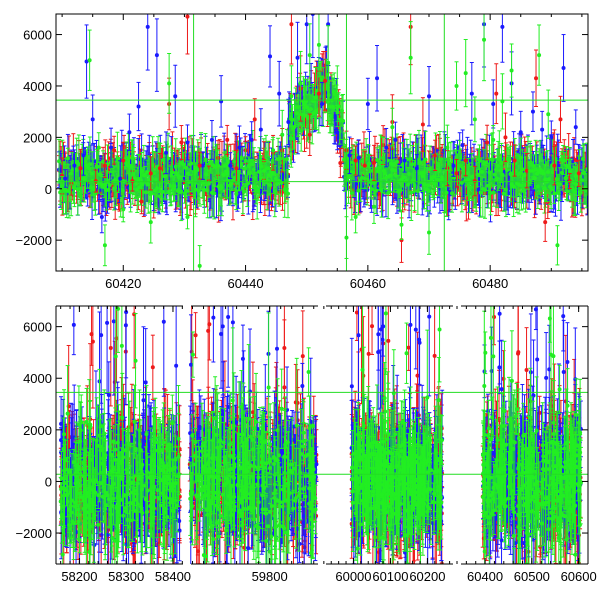 This screenshot has width=600, height=600. What do you see at coordinates (48, 189) in the screenshot?
I see `y-tick-label: 0` at bounding box center [48, 189].